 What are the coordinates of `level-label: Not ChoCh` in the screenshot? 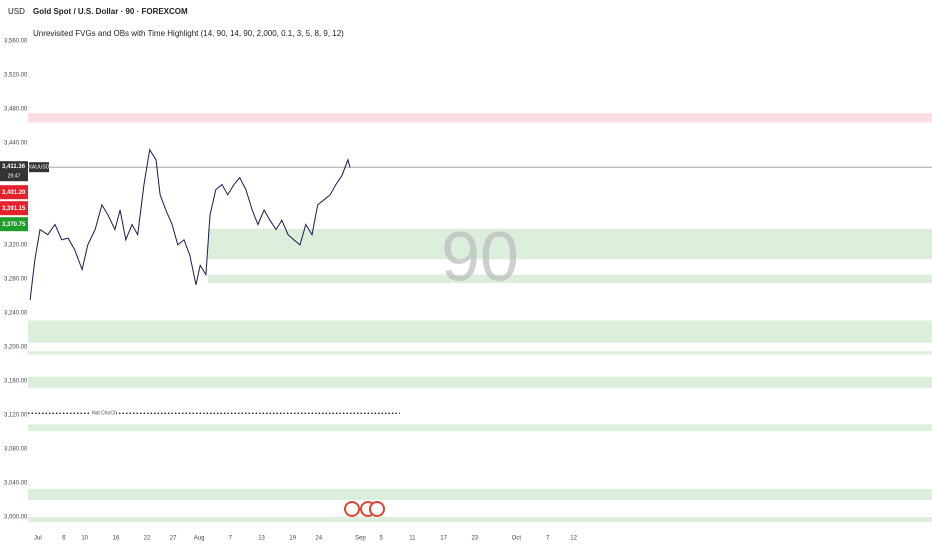 It's located at (104, 414).